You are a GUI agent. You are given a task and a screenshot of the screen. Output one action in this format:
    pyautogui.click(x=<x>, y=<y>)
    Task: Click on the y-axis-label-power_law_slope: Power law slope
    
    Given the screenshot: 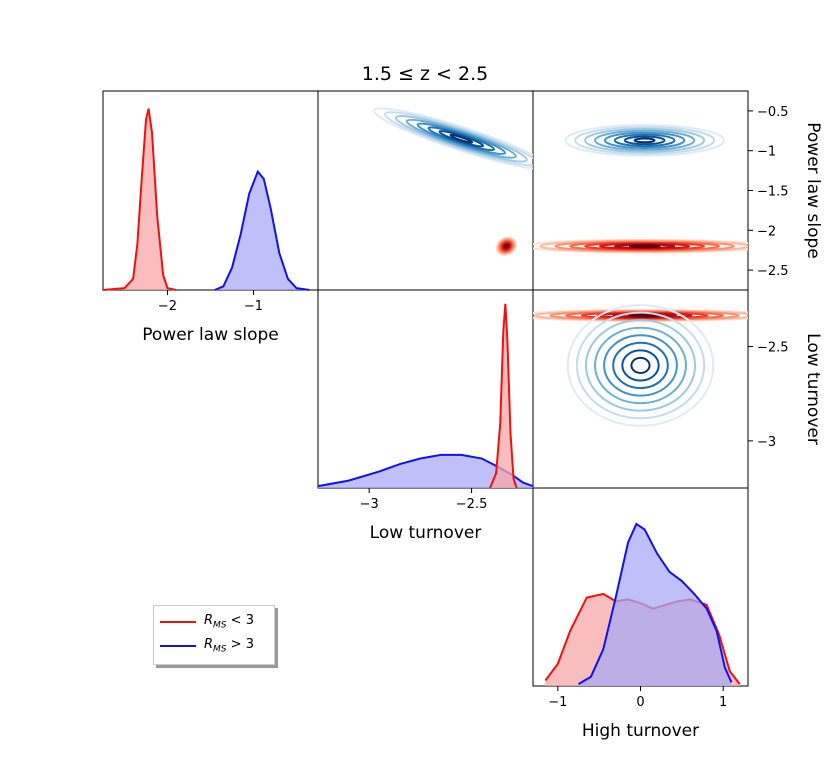 What is the action you would take?
    pyautogui.click(x=813, y=190)
    